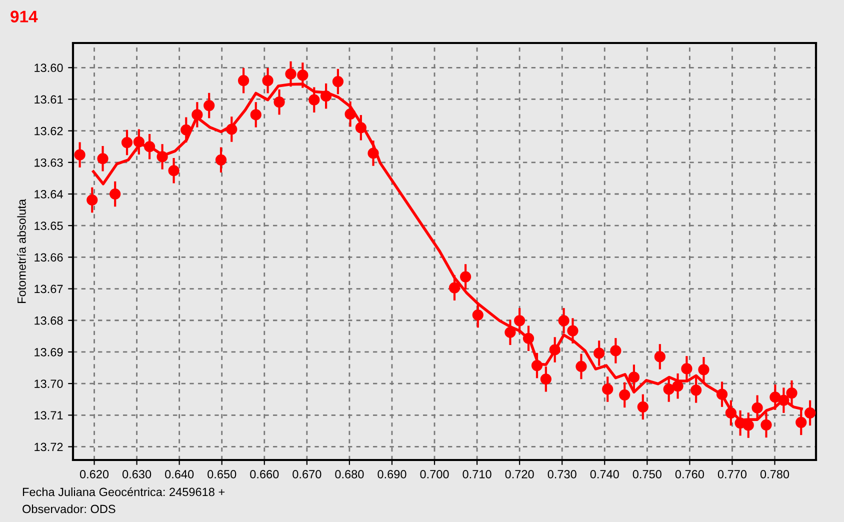  I want to click on x-tick-label: 0.690, so click(392, 474).